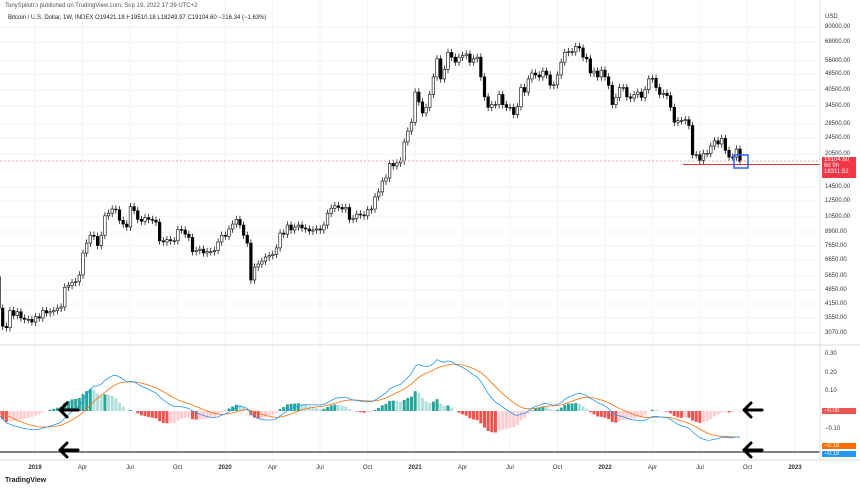 The image size is (860, 489). Describe the element at coordinates (368, 468) in the screenshot. I see `time-tick-label: Oct` at that location.